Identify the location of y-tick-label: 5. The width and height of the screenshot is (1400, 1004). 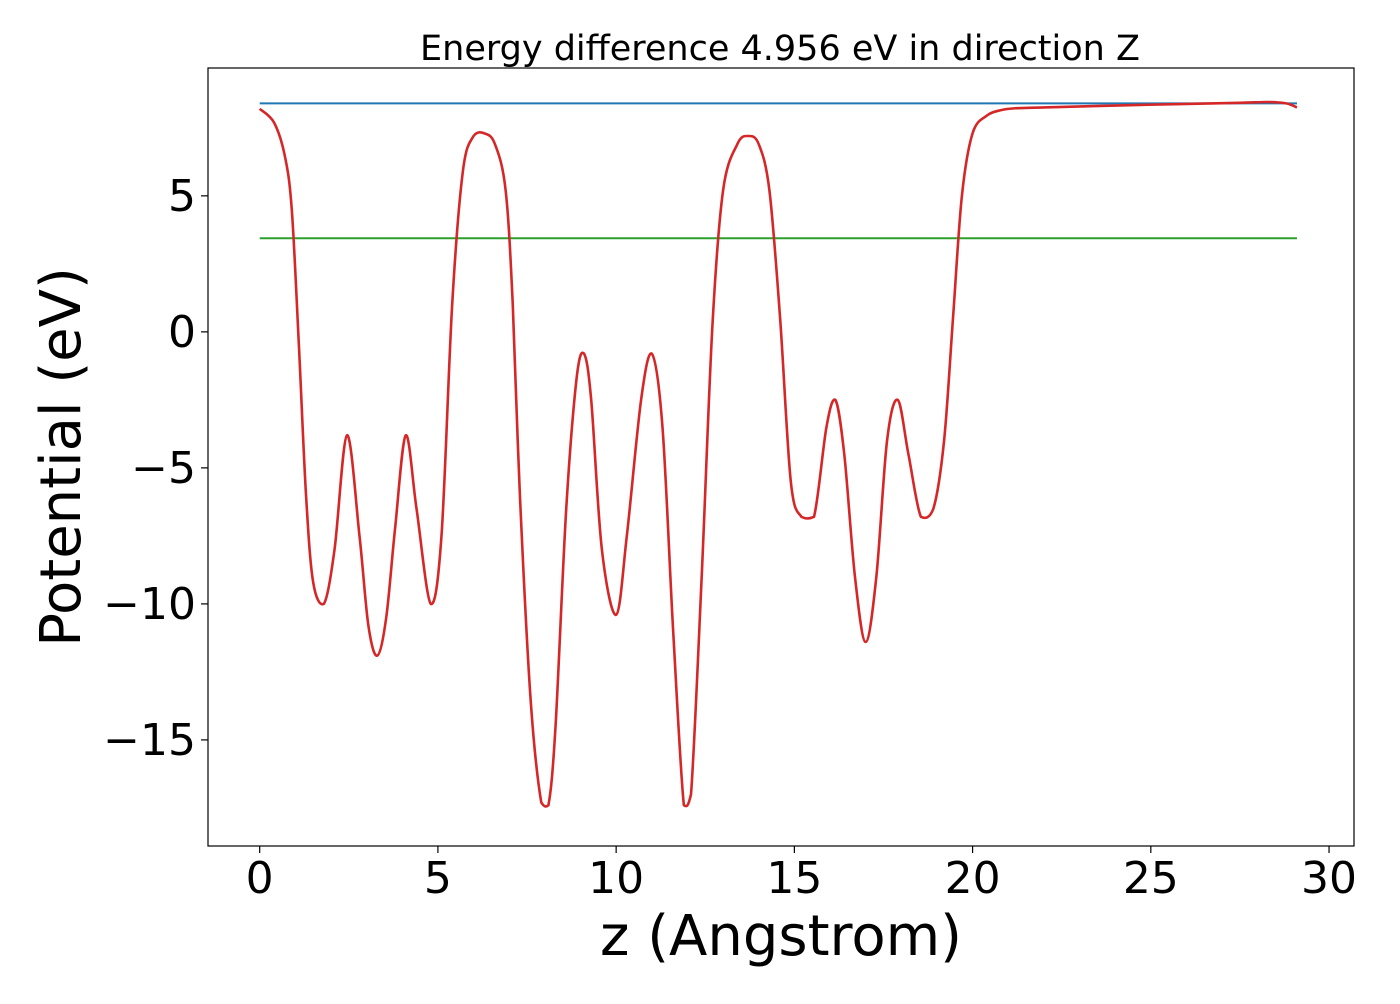
(182, 196).